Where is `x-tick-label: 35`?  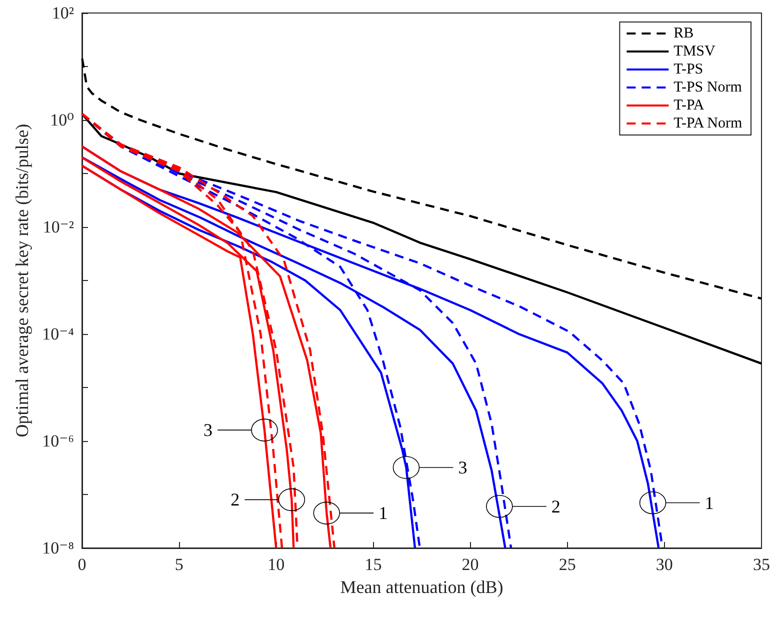 x-tick-label: 35 is located at coordinates (761, 564).